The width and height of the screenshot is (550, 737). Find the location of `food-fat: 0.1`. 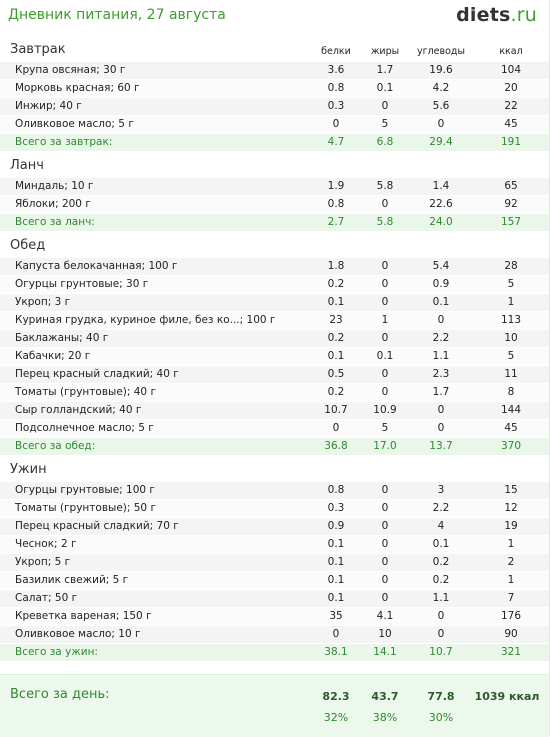

food-fat: 0.1 is located at coordinates (385, 356).